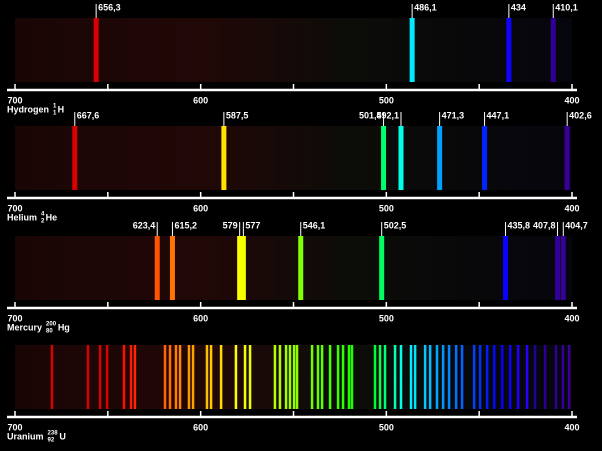 This screenshot has height=451, width=602. Describe the element at coordinates (62, 436) in the screenshot. I see `element-symbol: U` at that location.